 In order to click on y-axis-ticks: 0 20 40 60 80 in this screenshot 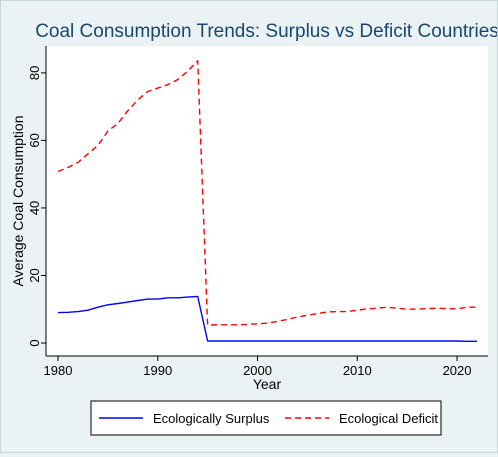, I will do `click(36, 206)`.